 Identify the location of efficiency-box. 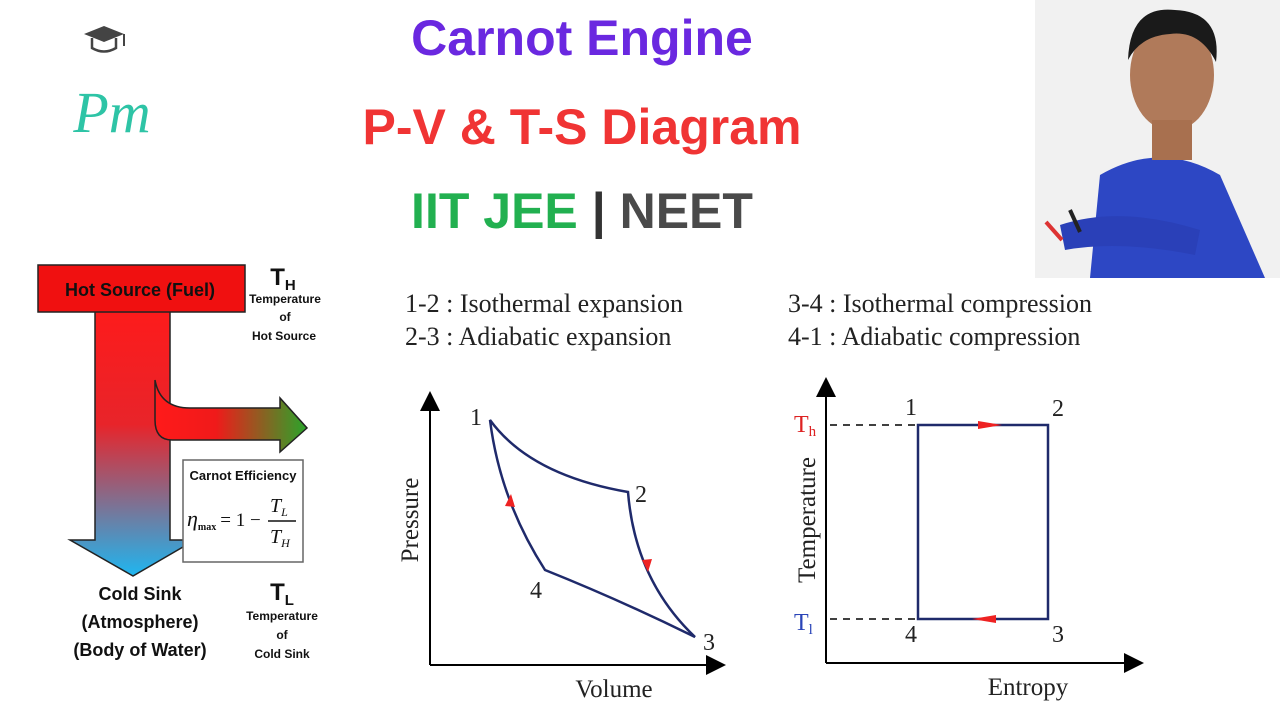
(243, 511).